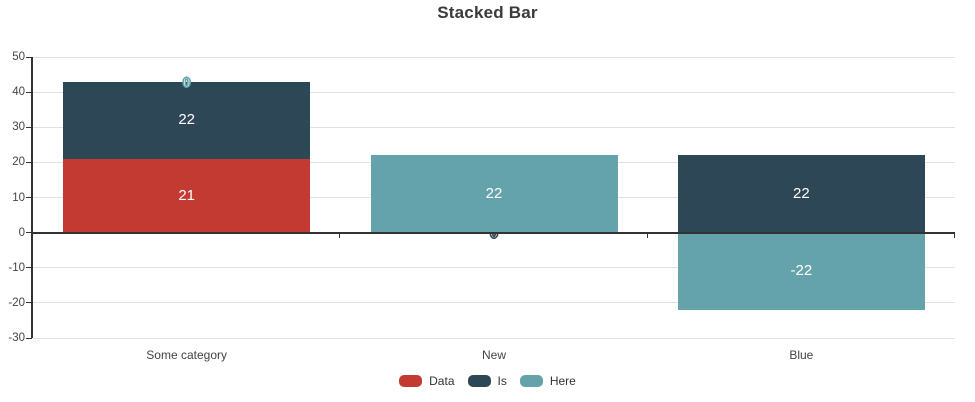  Describe the element at coordinates (18, 57) in the screenshot. I see `y-axis-tick-label: 50` at that location.